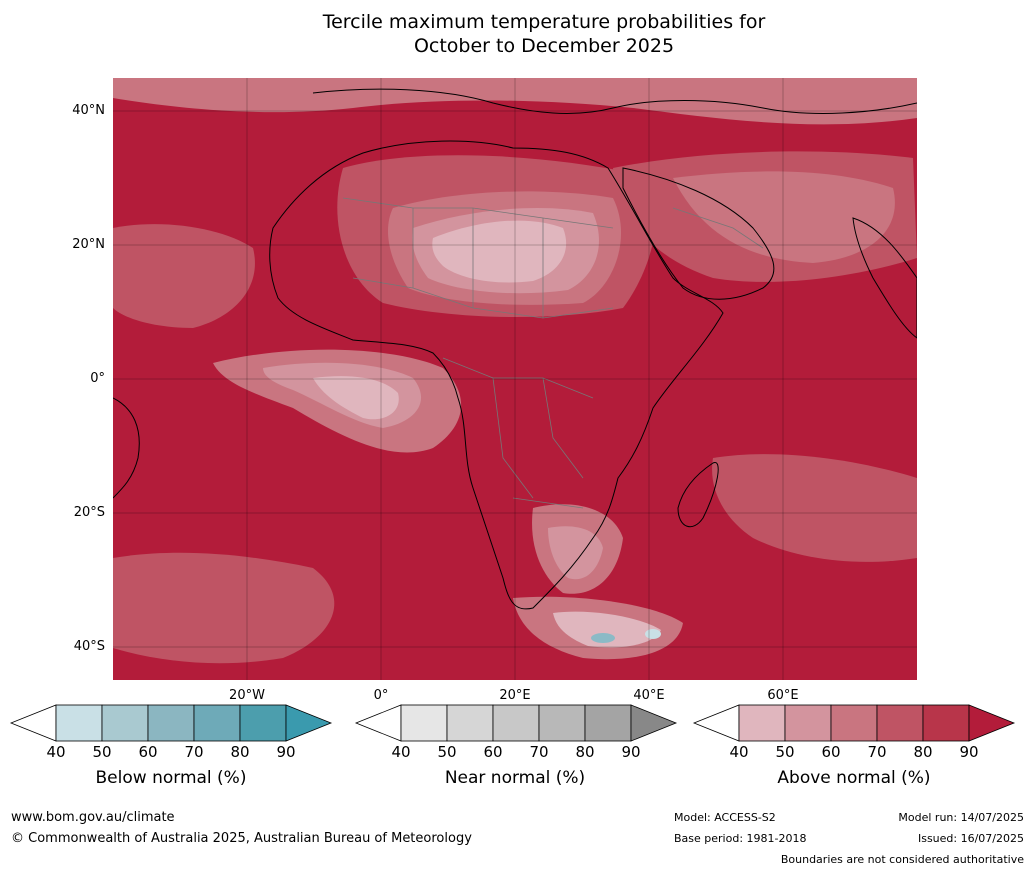 This screenshot has width=1035, height=873. Describe the element at coordinates (515, 778) in the screenshot. I see `legend-title-near: Near normal (%)` at that location.